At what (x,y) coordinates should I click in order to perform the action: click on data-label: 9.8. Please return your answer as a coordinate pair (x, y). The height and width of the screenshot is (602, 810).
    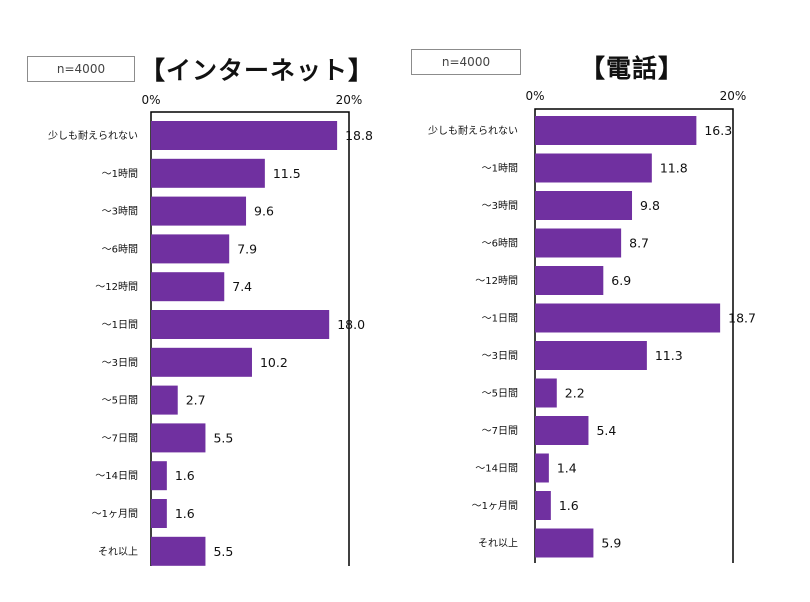
    Looking at the image, I should click on (650, 205).